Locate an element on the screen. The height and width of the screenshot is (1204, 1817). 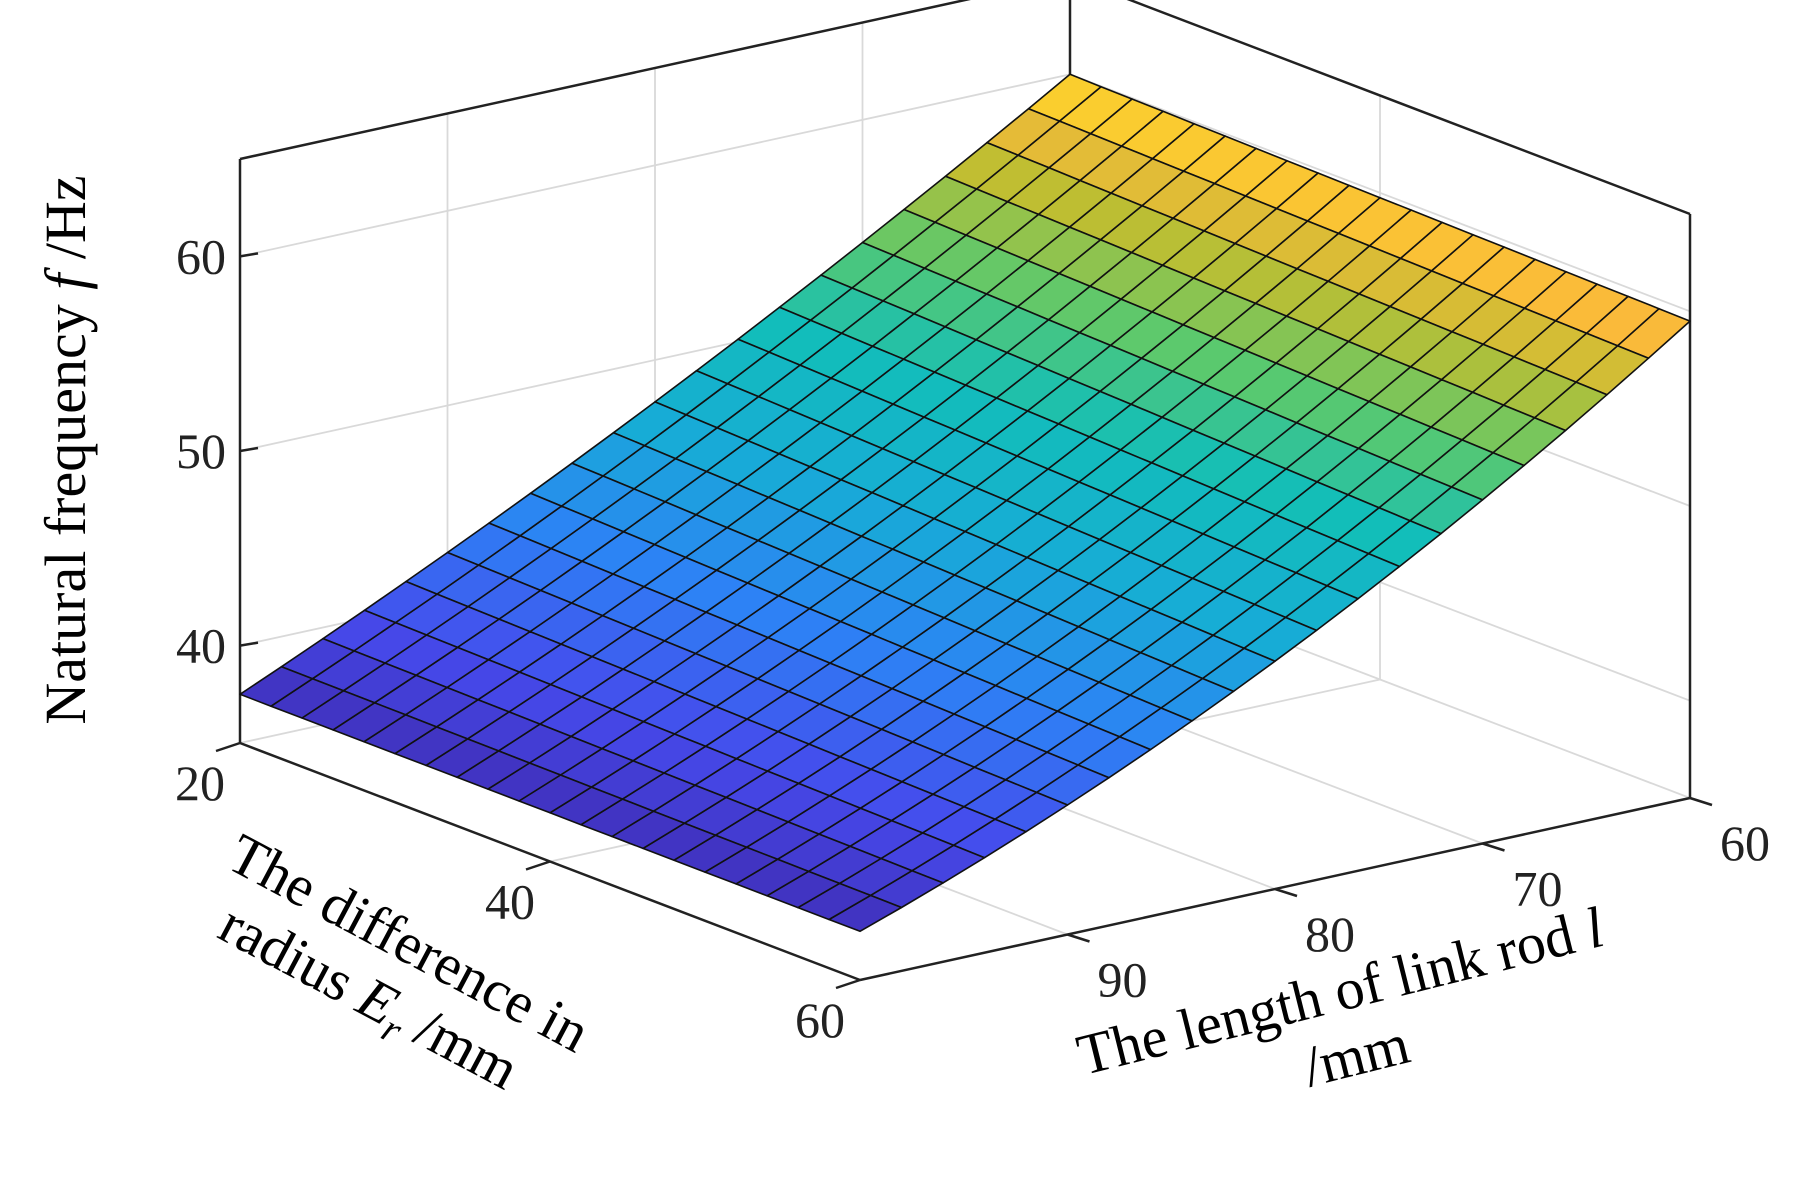
x-axis-label: The difference in radius Er /mm is located at coordinates (404, 961).